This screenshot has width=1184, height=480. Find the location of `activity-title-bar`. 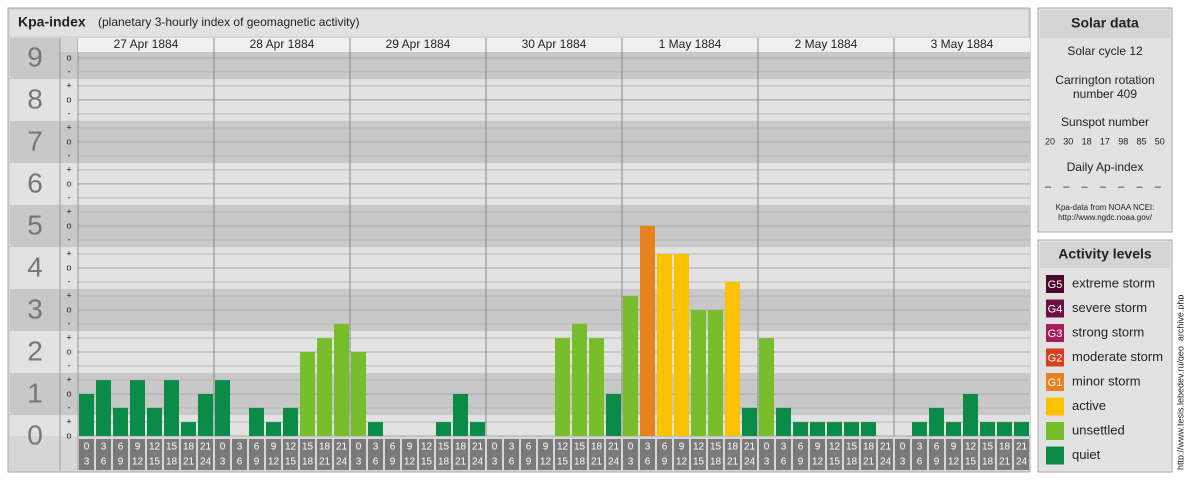

activity-title-bar is located at coordinates (1105, 255).